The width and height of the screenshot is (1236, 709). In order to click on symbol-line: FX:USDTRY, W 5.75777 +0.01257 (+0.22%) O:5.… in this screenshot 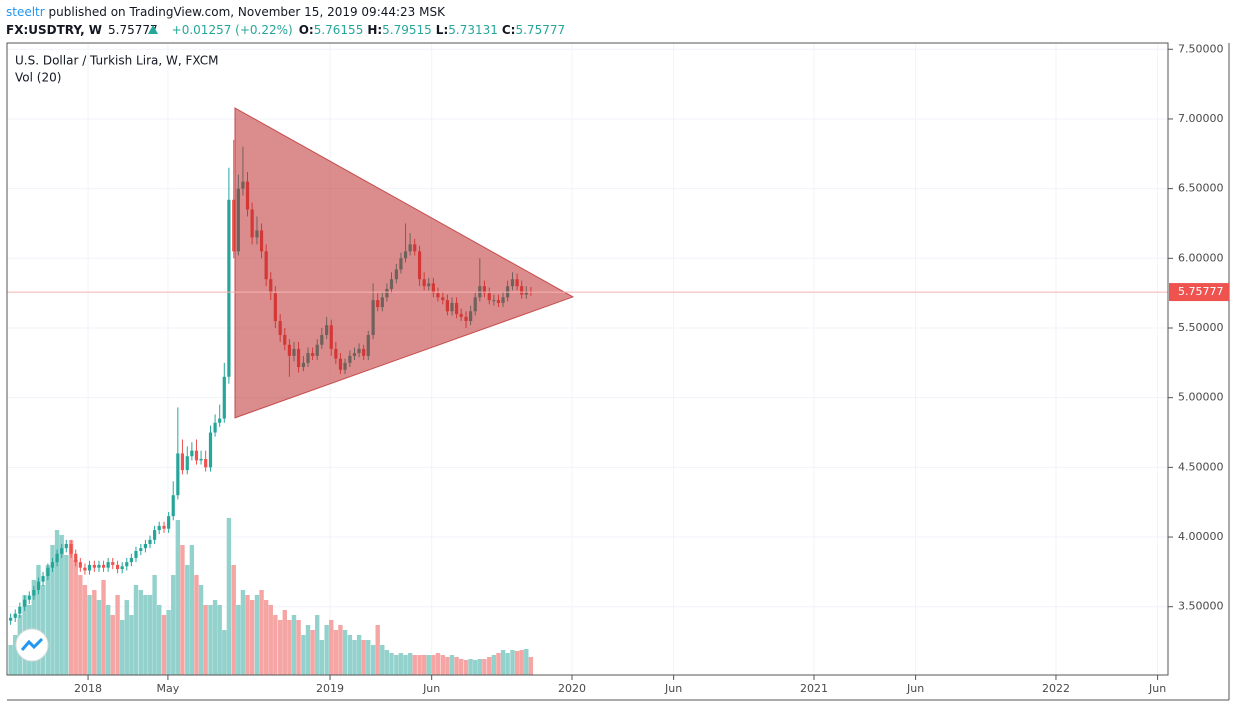, I will do `click(285, 30)`.